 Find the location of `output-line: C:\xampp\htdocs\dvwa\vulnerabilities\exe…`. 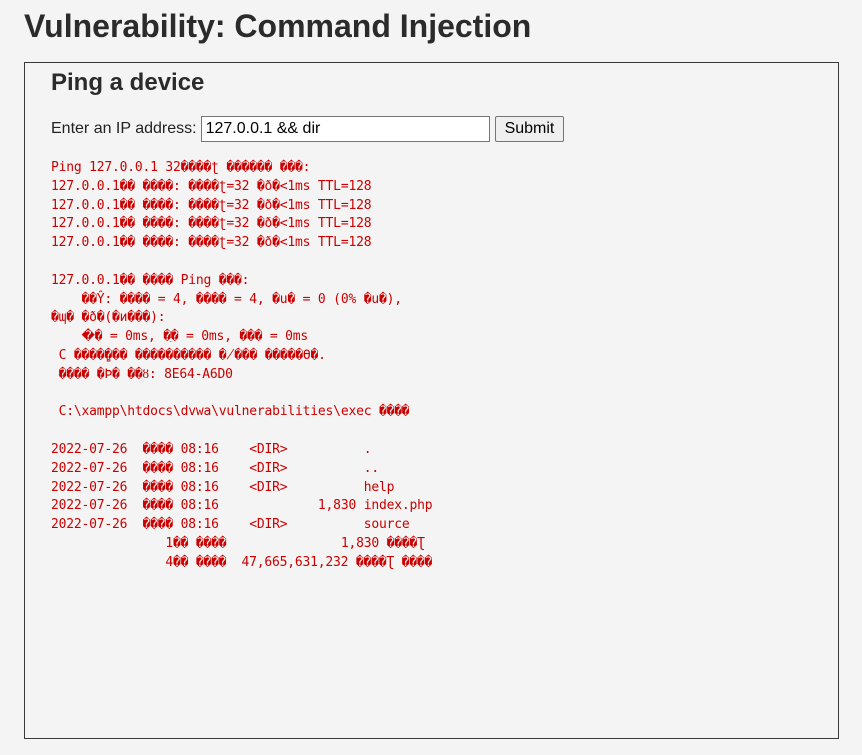

output-line: C:\xampp\htdocs\dvwa\vulnerabilities\exe… is located at coordinates (241, 412).